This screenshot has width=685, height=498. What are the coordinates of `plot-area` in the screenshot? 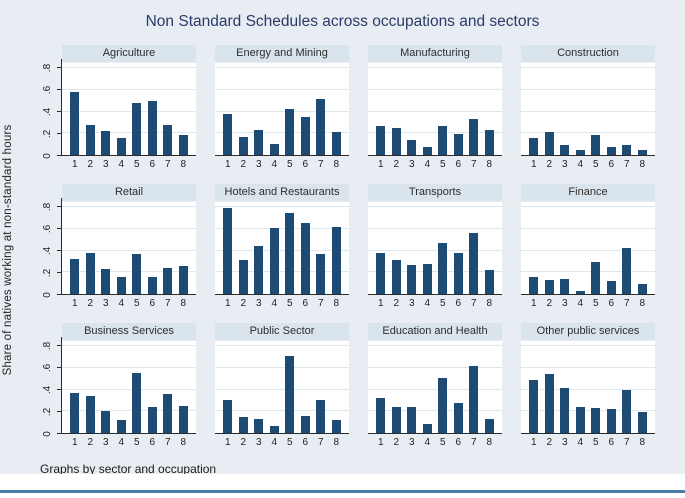 It's located at (129, 109).